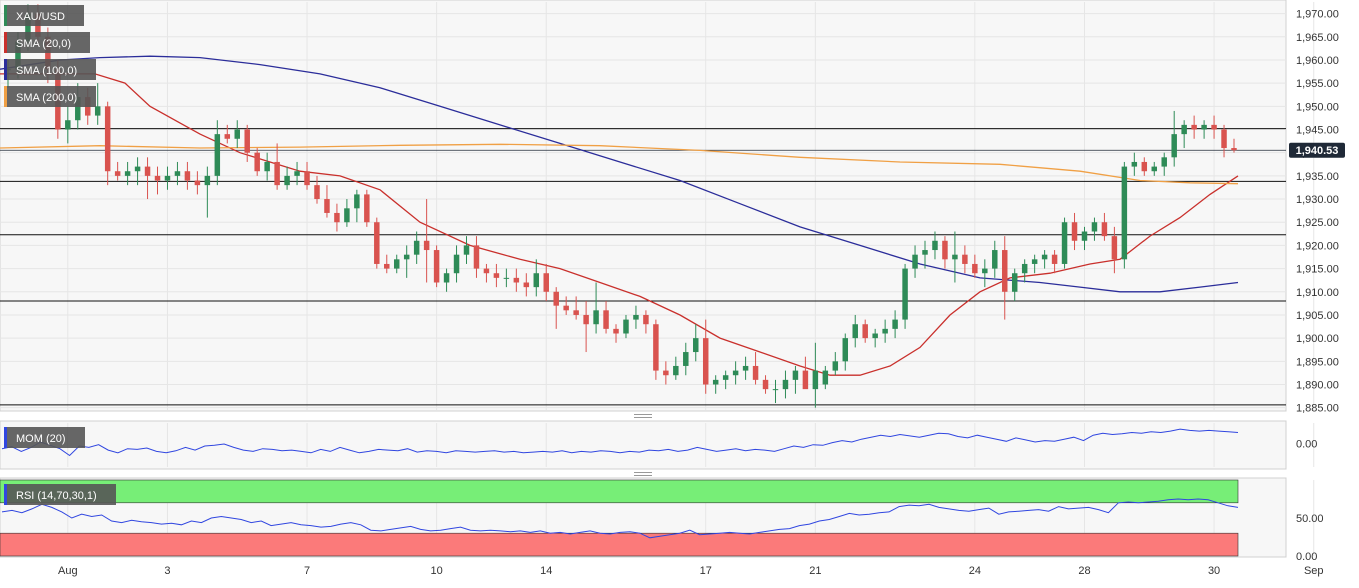  I want to click on y-tick-label: 1,930.00, so click(1317, 200).